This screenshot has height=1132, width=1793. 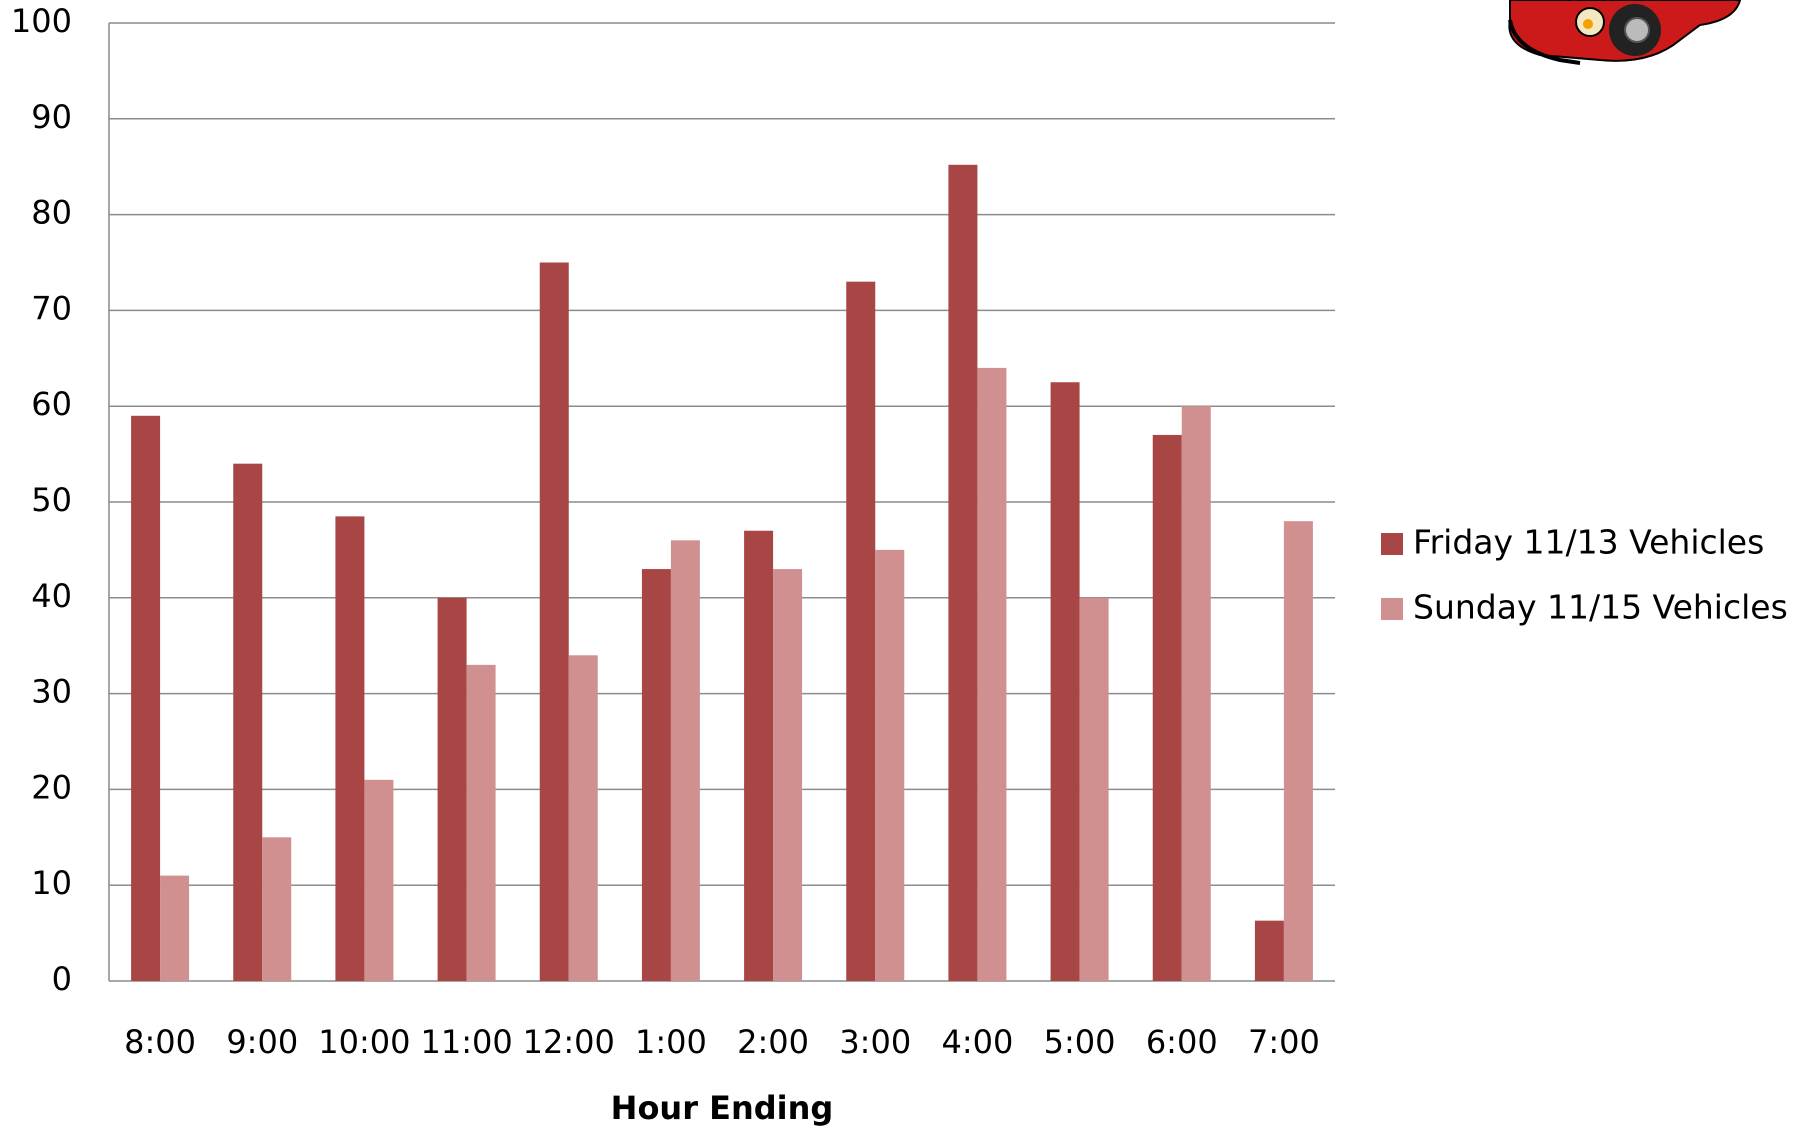 What do you see at coordinates (51, 404) in the screenshot?
I see `y-tick-label: 60` at bounding box center [51, 404].